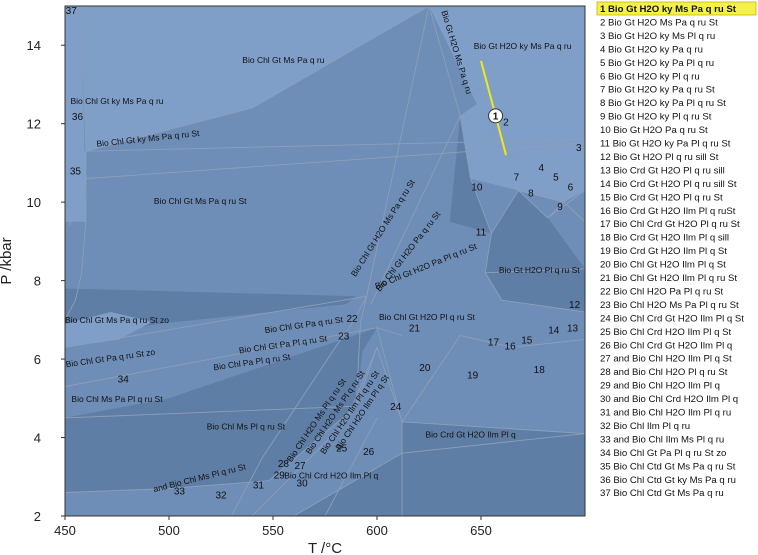 The height and width of the screenshot is (555, 758). What do you see at coordinates (659, 157) in the screenshot?
I see `legend-entry: 12 Bio Gt H2O Pl q ru sill St` at bounding box center [659, 157].